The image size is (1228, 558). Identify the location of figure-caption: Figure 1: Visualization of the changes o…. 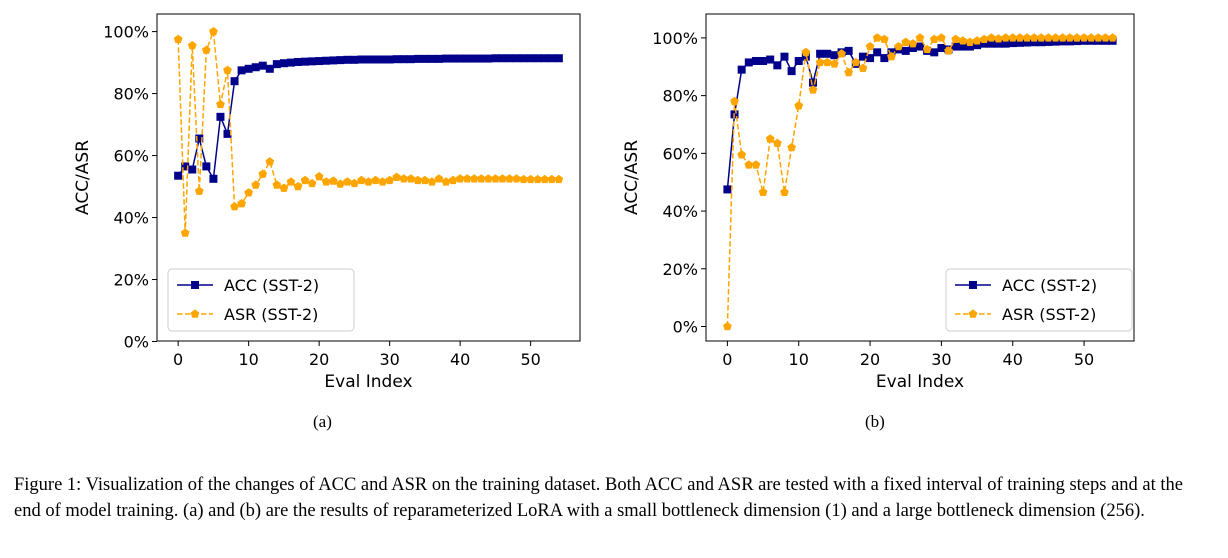
(609, 498).